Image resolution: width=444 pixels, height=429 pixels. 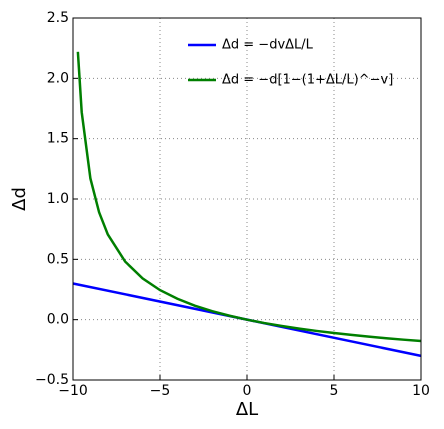 I want to click on legend-label: Δd = −dvΔL/L, so click(x=268, y=45).